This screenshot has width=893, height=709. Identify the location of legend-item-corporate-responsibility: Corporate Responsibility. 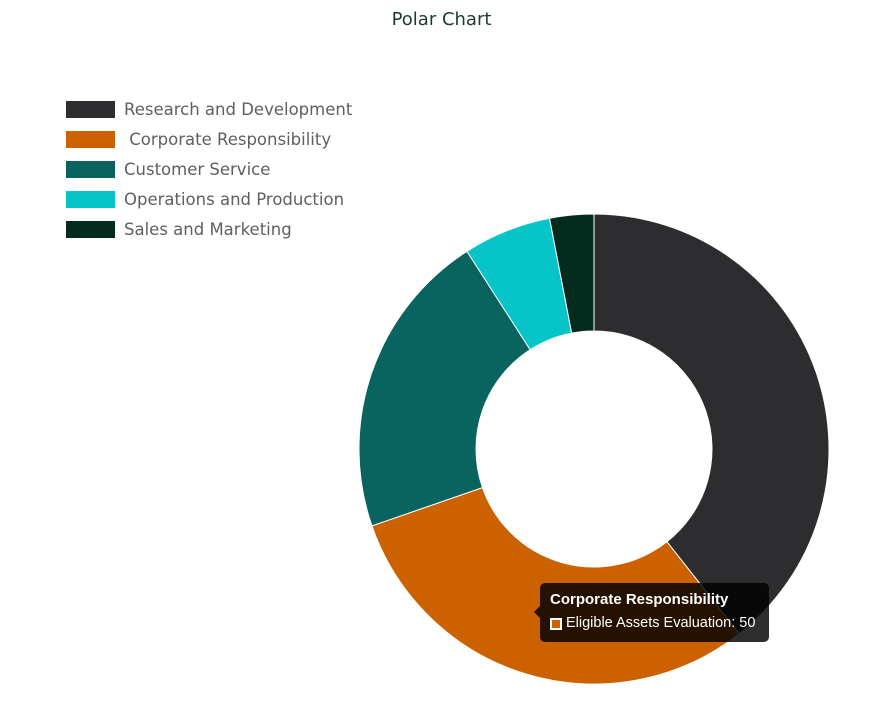
(209, 139).